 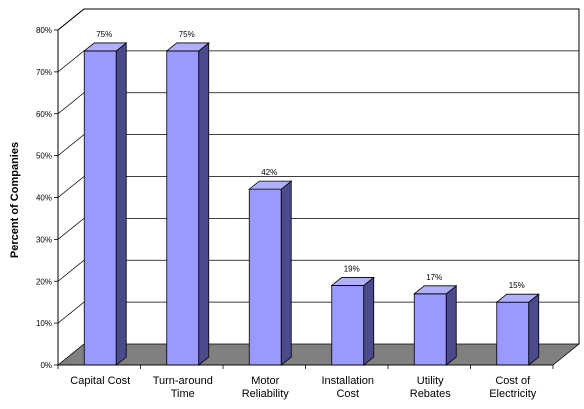 What do you see at coordinates (44, 239) in the screenshot?
I see `y-tick-label: 30%` at bounding box center [44, 239].